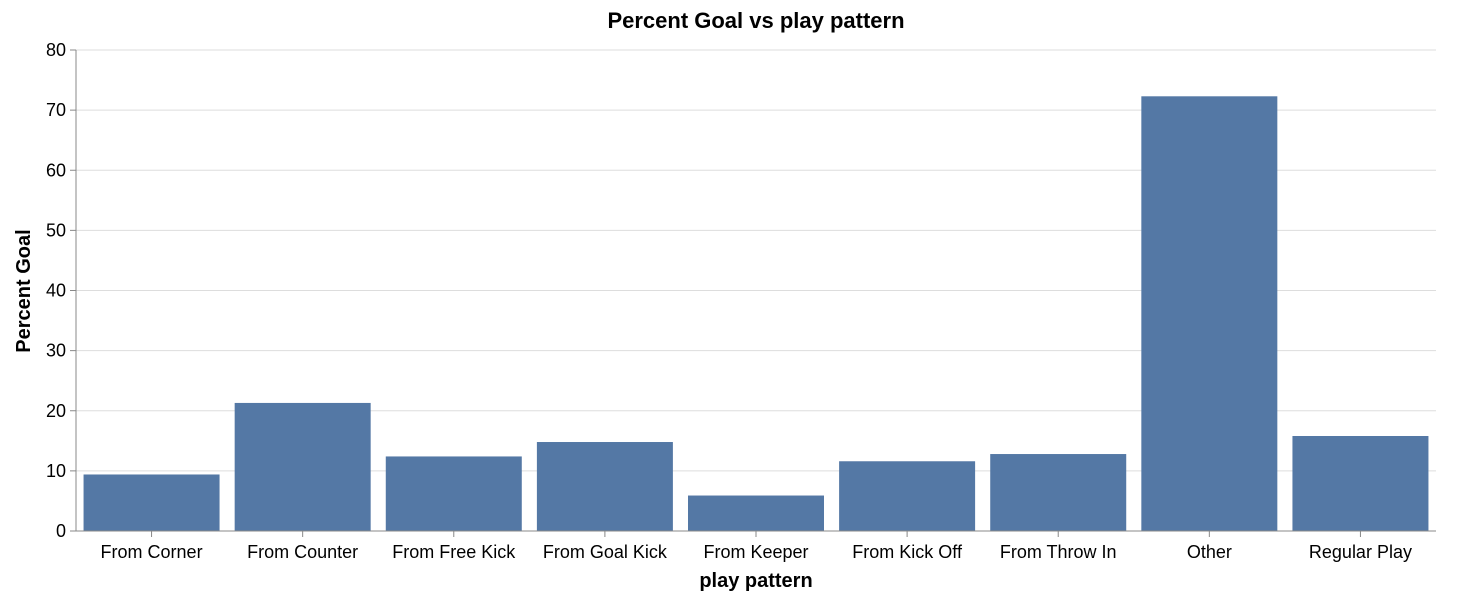 The width and height of the screenshot is (1460, 604). Describe the element at coordinates (56, 50) in the screenshot. I see `y-tick-label: 80` at that location.